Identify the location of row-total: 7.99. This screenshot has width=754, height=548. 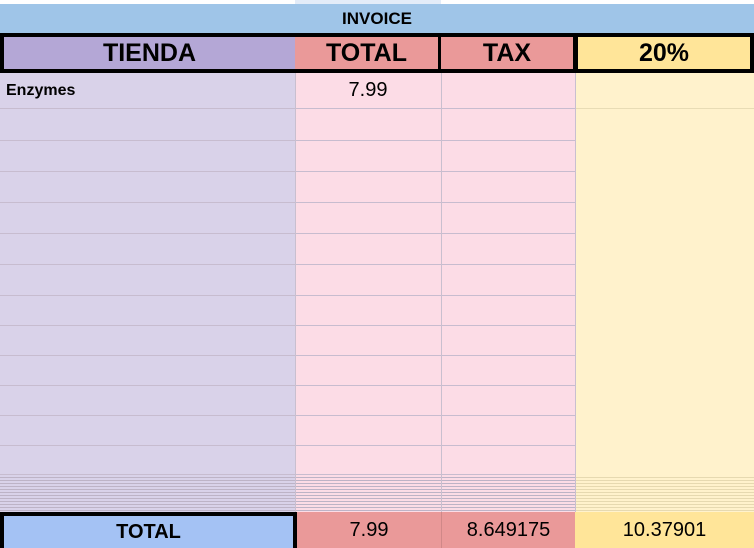
(368, 90).